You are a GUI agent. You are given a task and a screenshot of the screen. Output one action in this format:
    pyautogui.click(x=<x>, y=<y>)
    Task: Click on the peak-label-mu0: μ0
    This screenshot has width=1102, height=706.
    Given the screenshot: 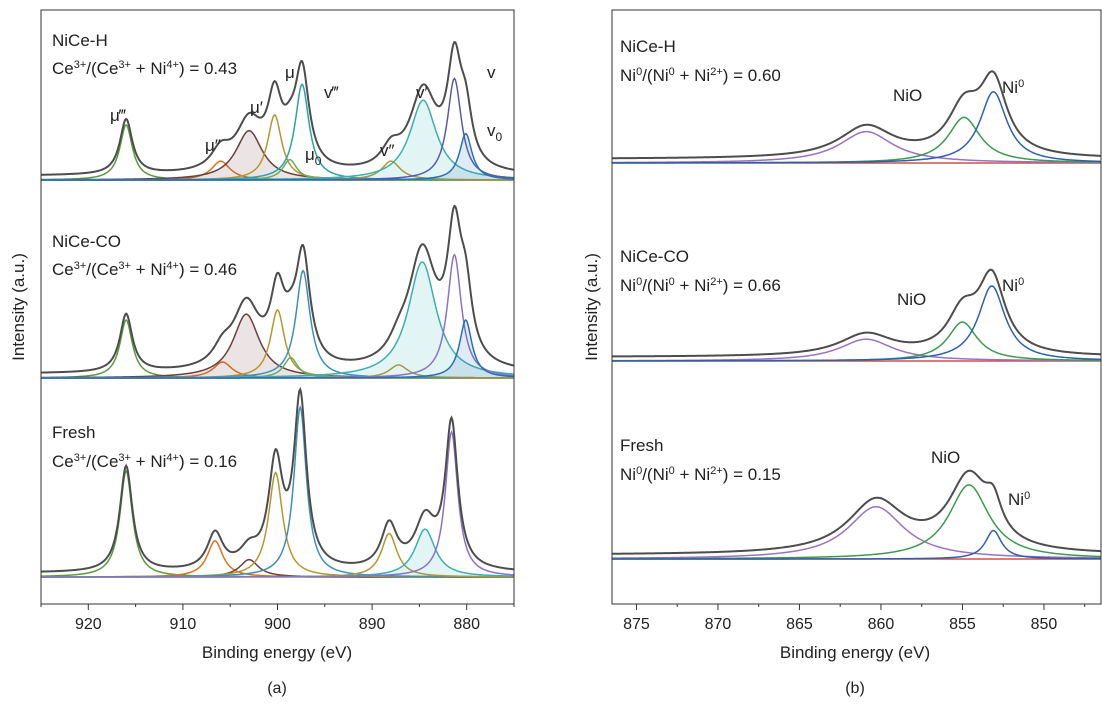 What is the action you would take?
    pyautogui.click(x=313, y=156)
    